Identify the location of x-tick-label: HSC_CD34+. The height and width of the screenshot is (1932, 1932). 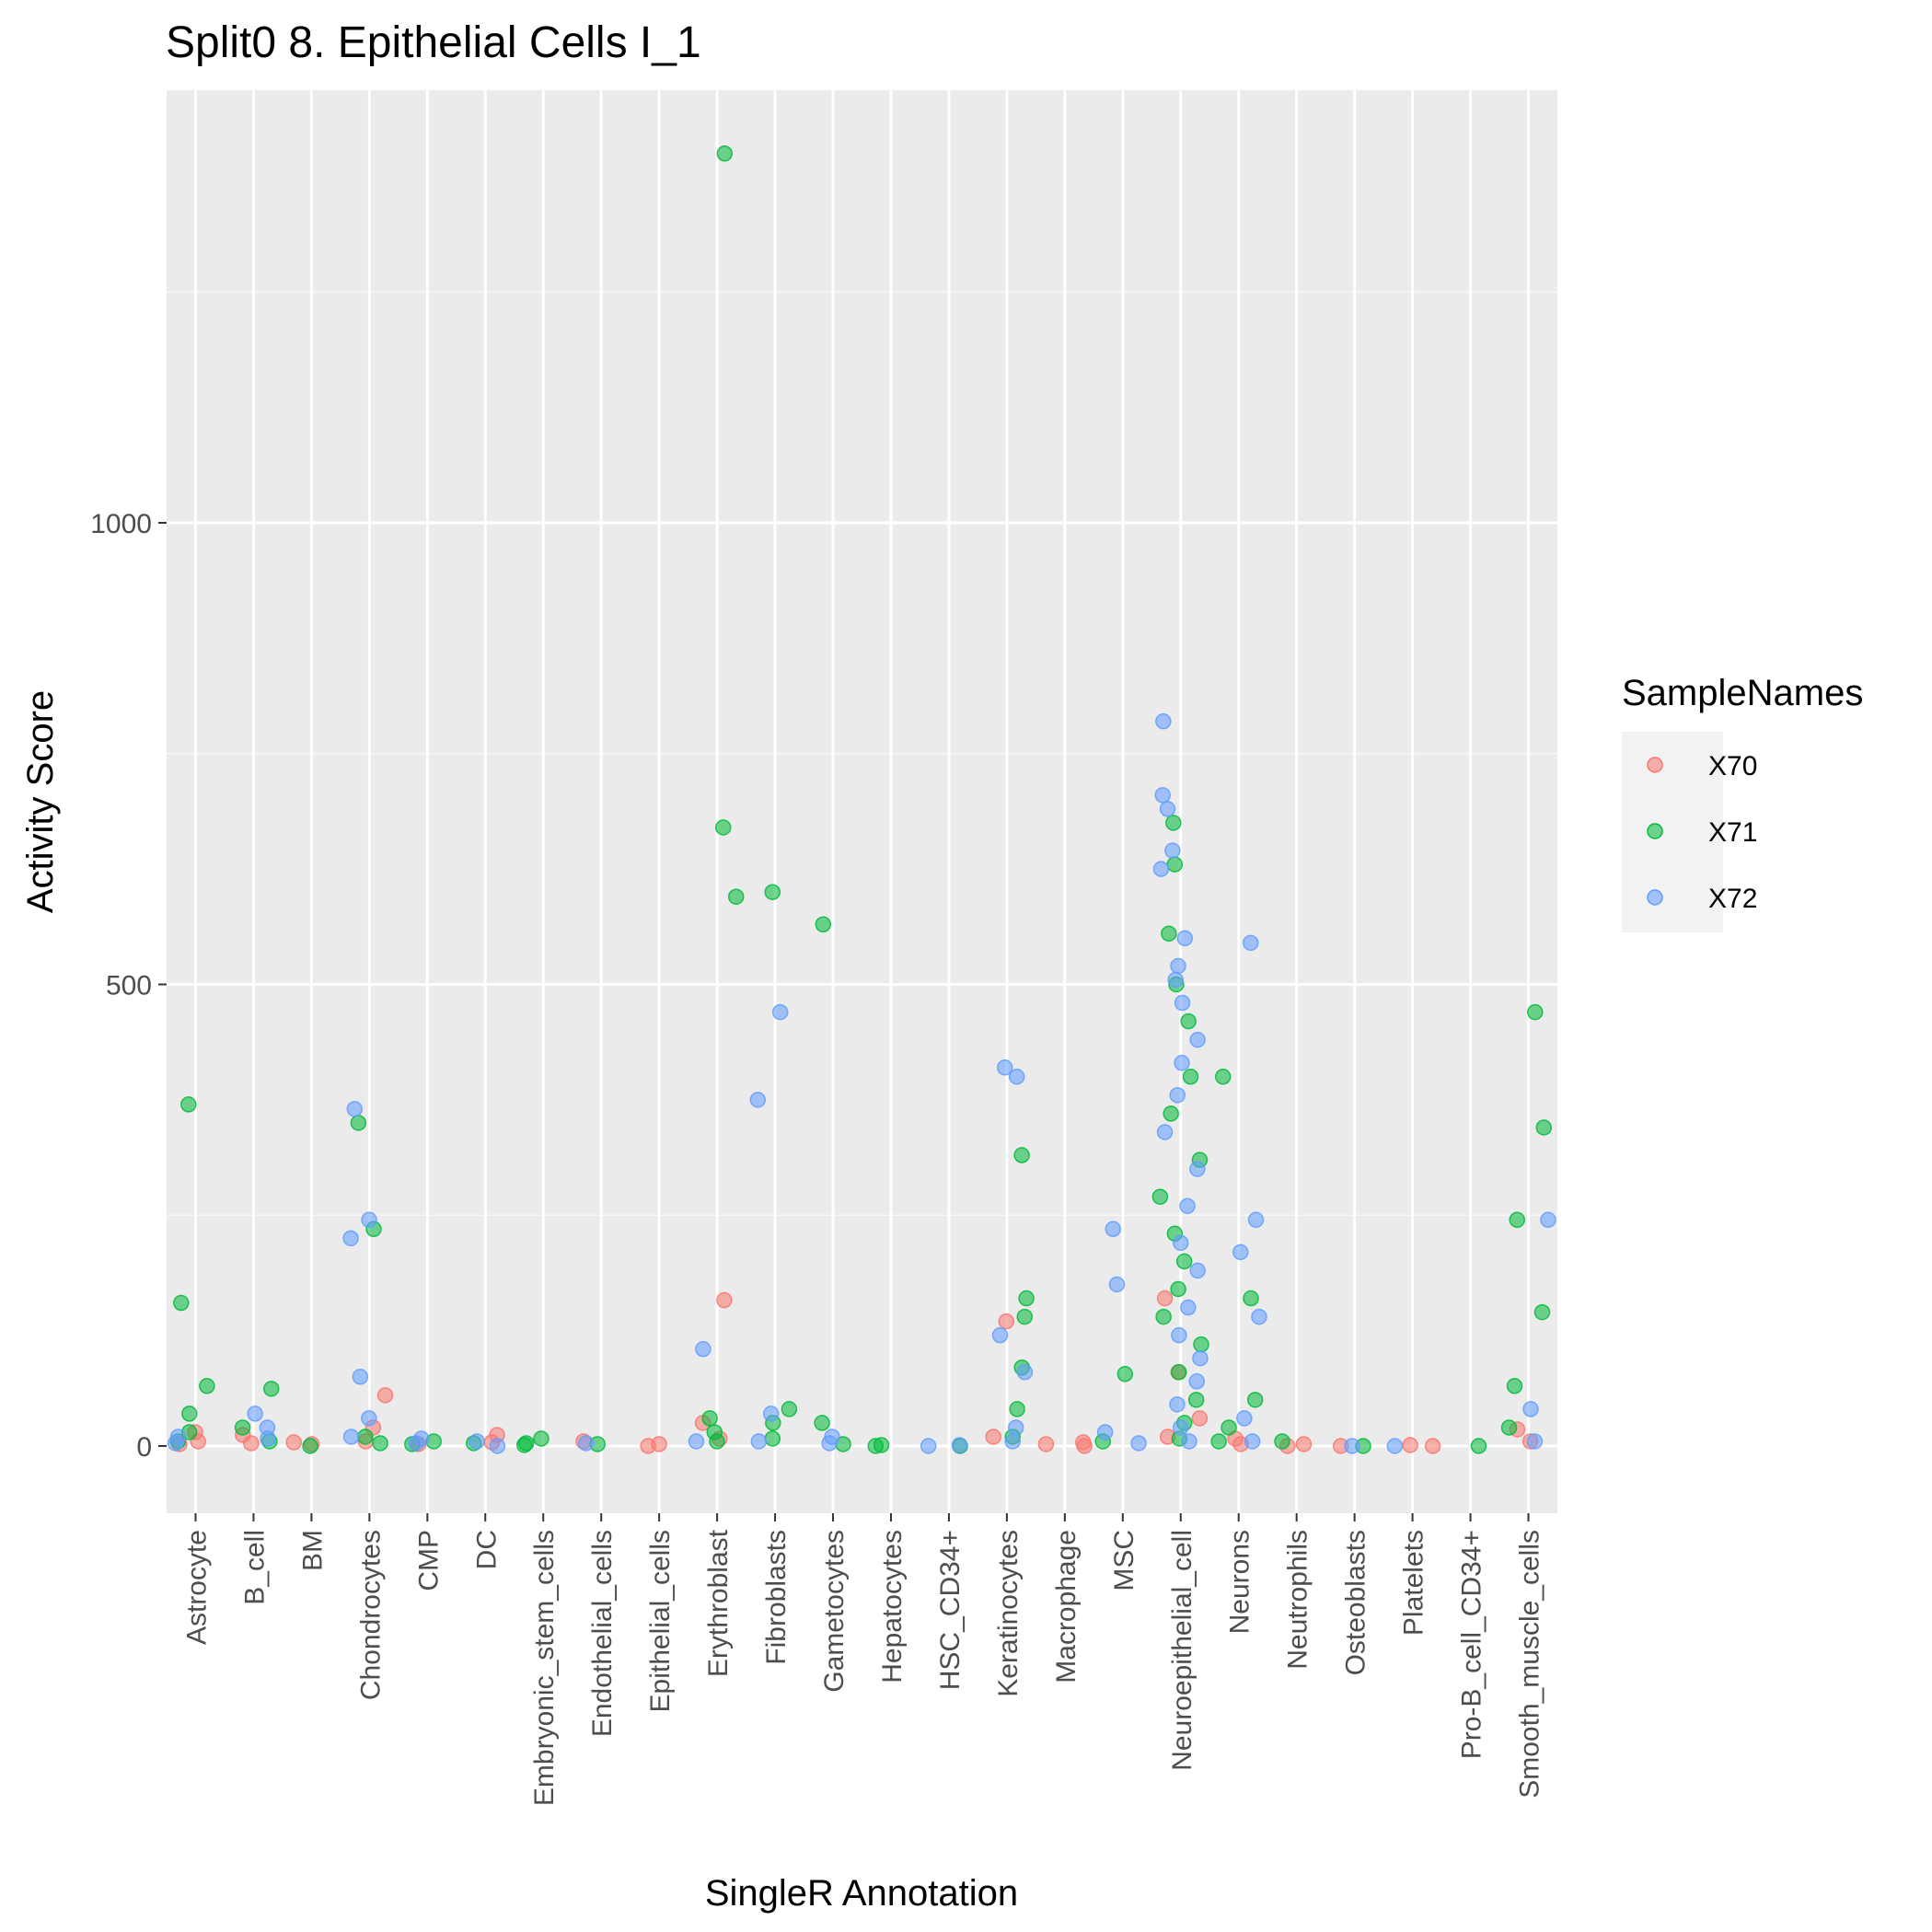
(951, 1610).